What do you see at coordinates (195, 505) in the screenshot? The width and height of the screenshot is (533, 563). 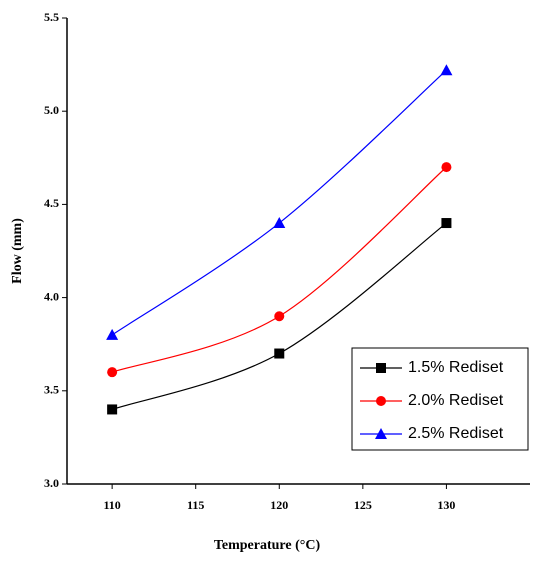 I see `x-tick-label: 115` at bounding box center [195, 505].